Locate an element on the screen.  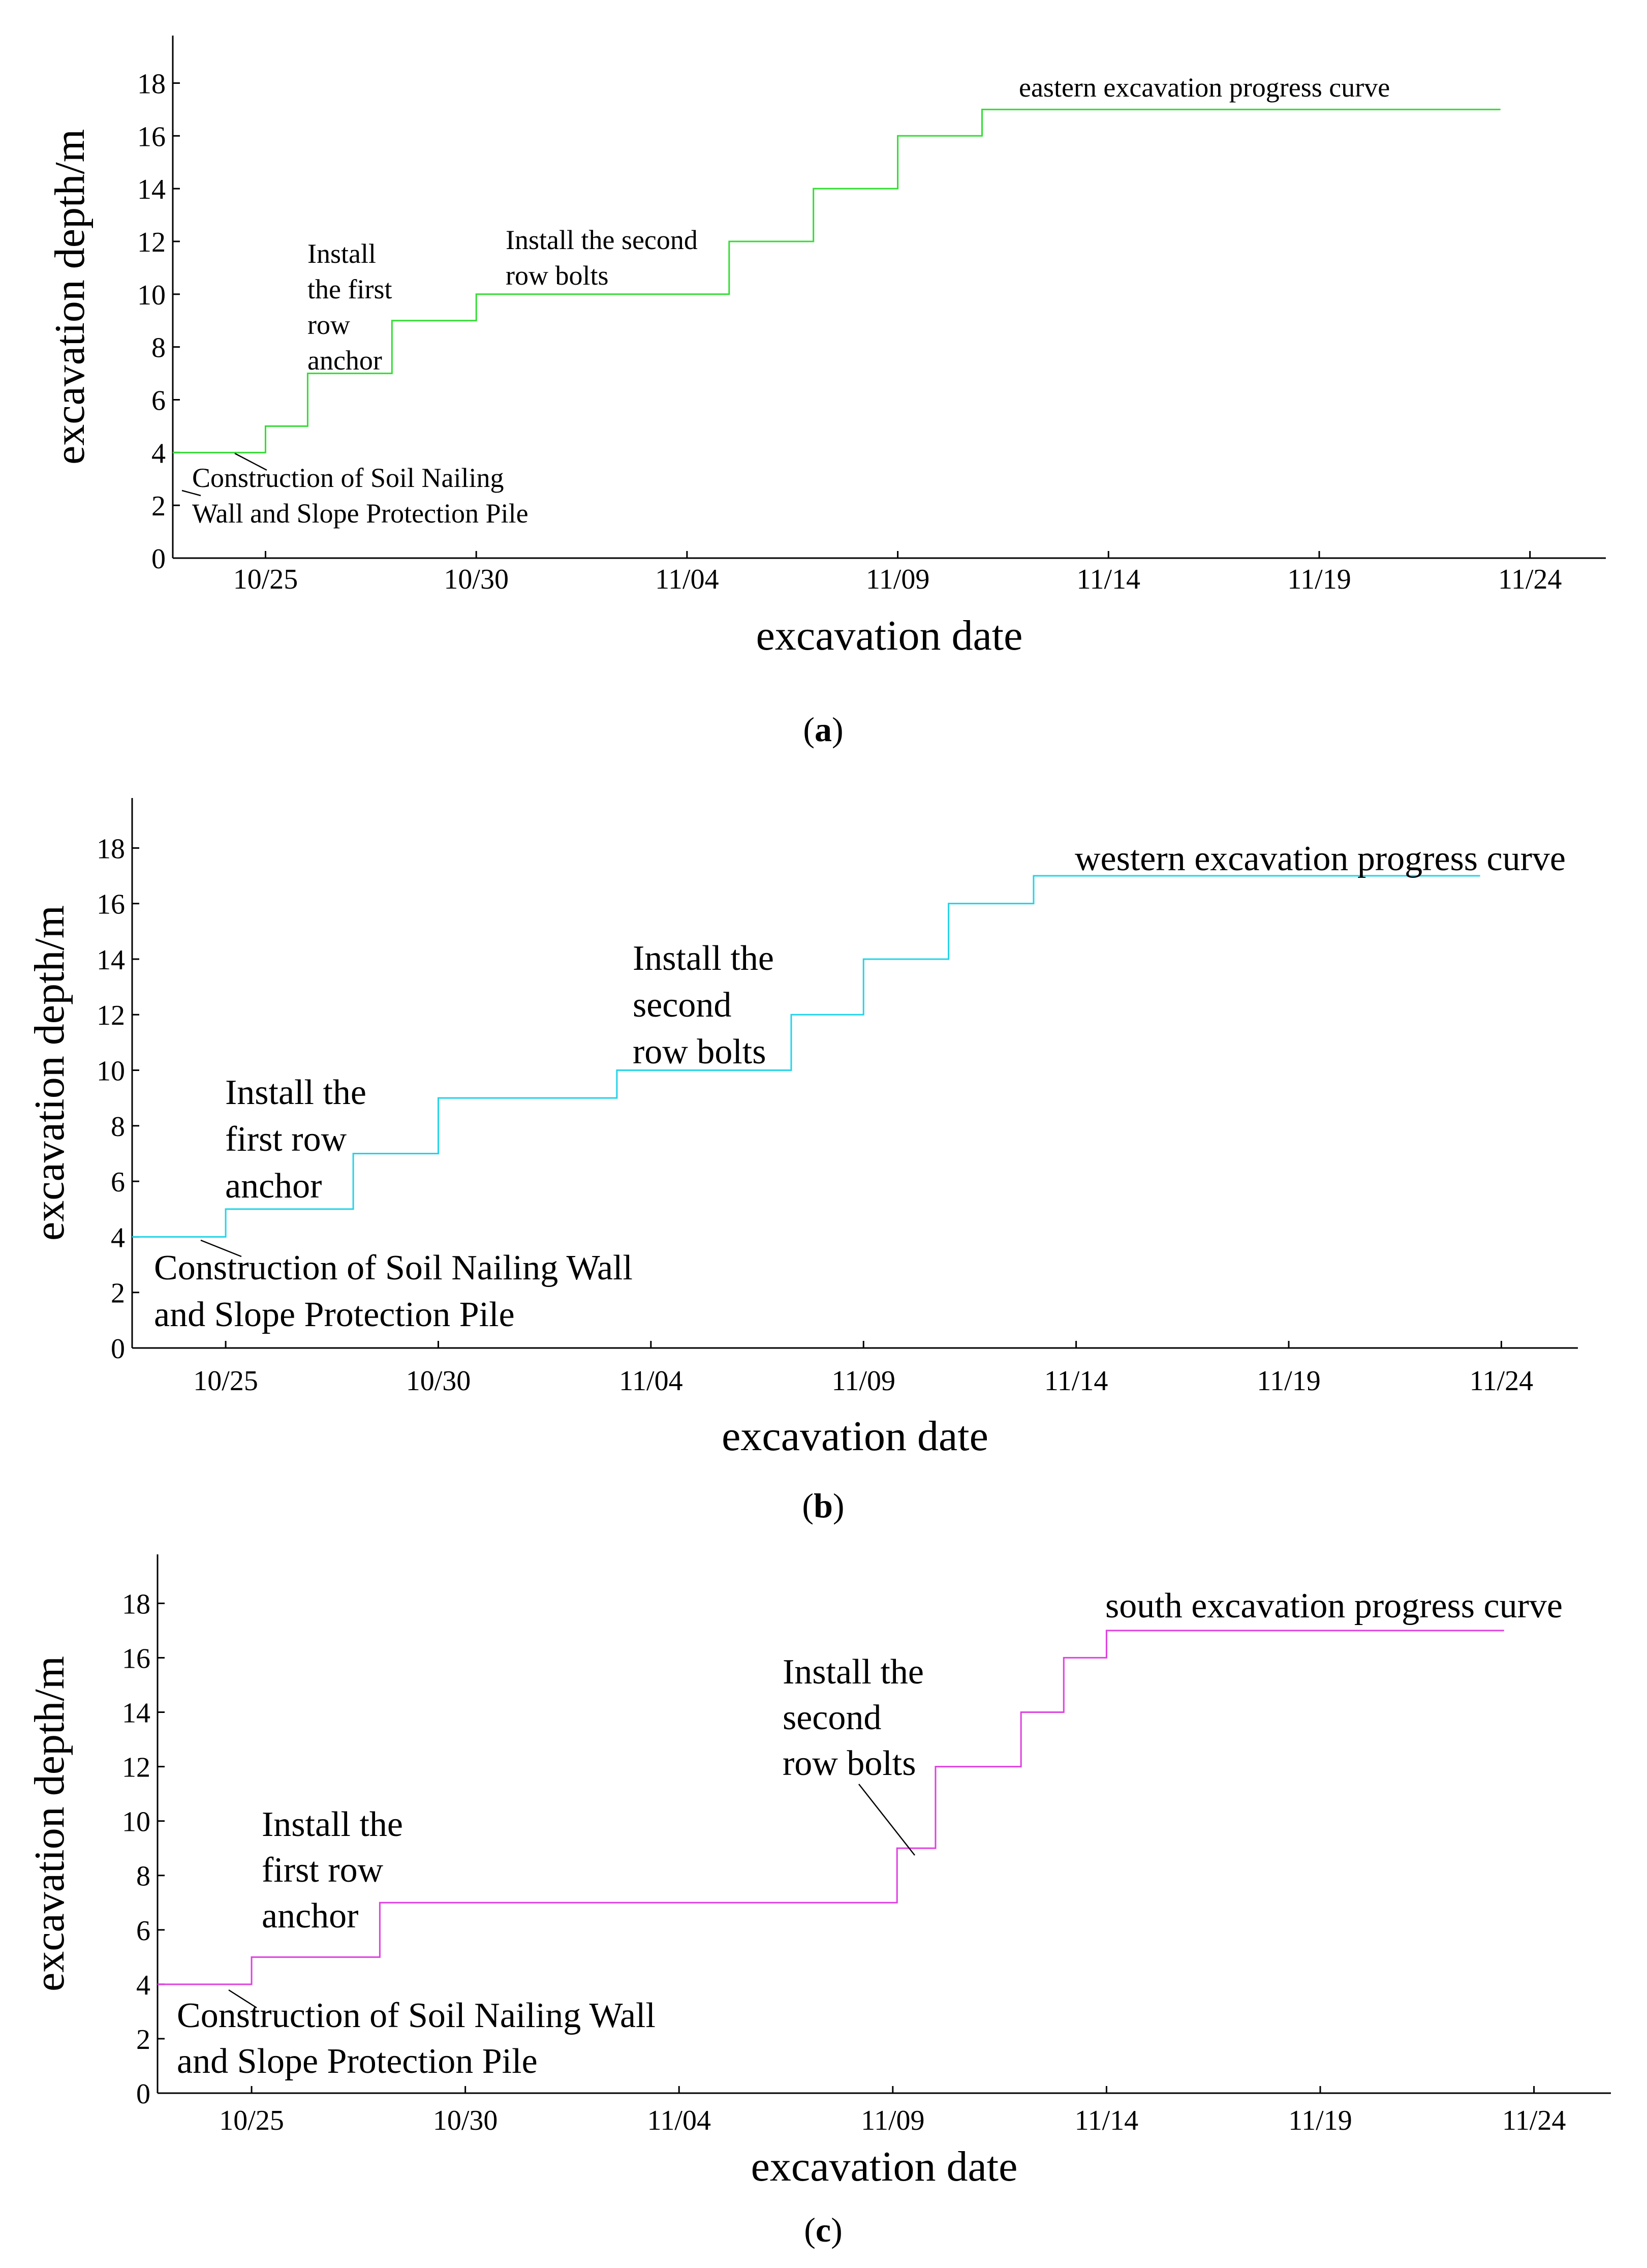
annotation-line: south excavation progress curve is located at coordinates (1334, 1606).